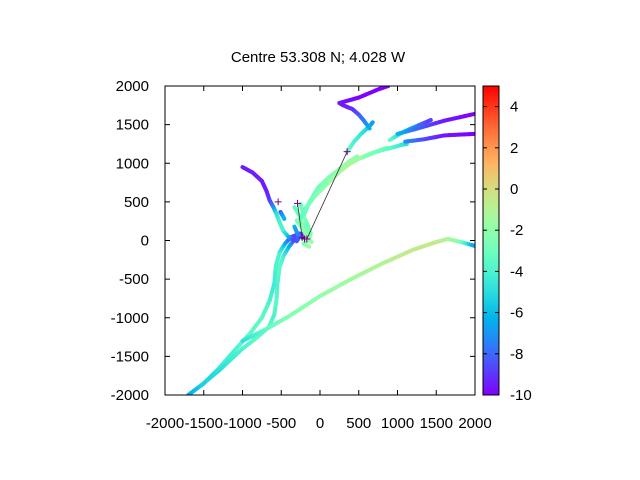 This screenshot has height=480, width=640. I want to click on chart-title: Centre 53.308 N; 4.028 W, so click(318, 57).